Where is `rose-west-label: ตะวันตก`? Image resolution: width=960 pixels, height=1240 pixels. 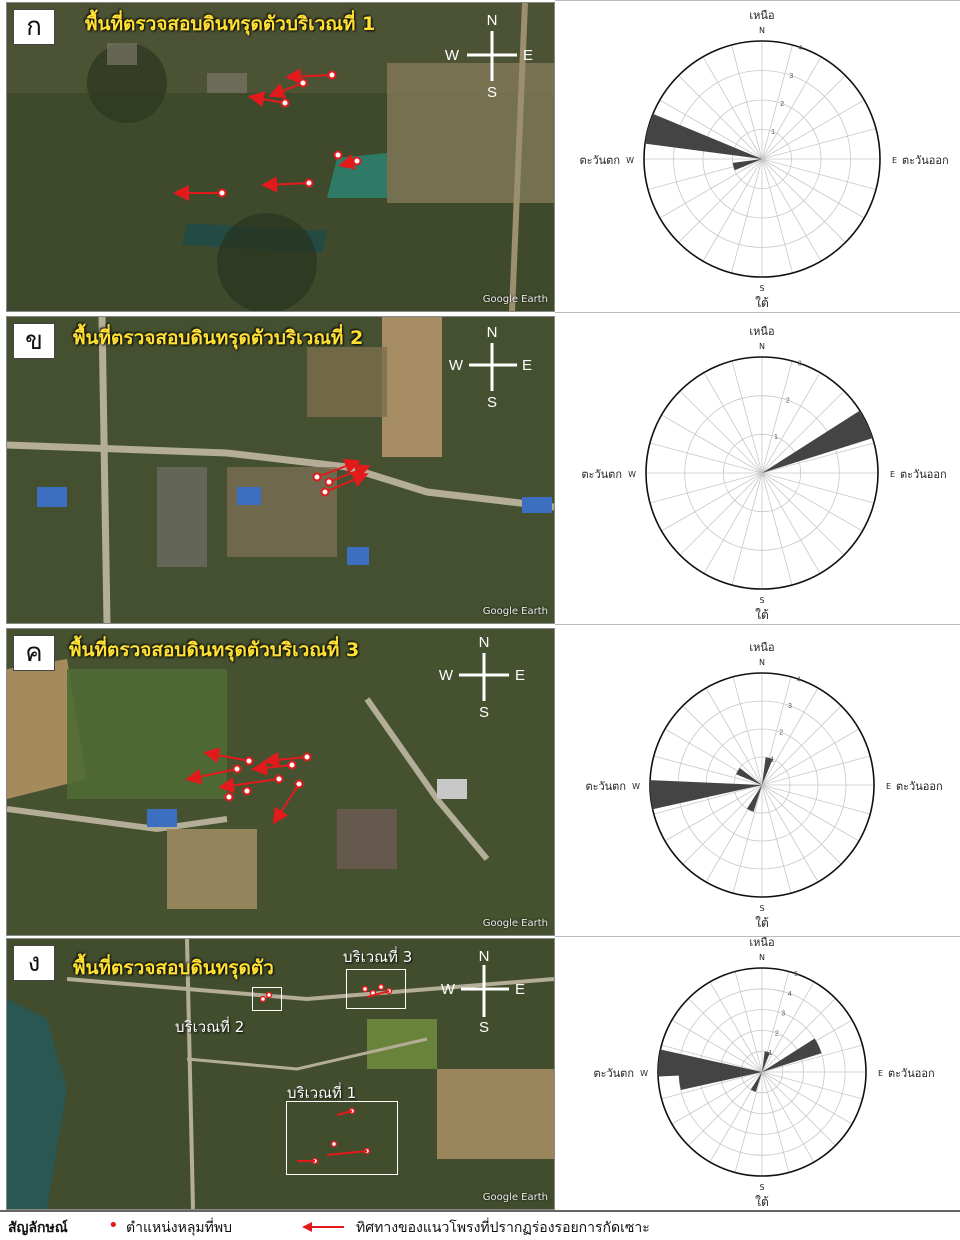 rose-west-label: ตะวันตก is located at coordinates (599, 160).